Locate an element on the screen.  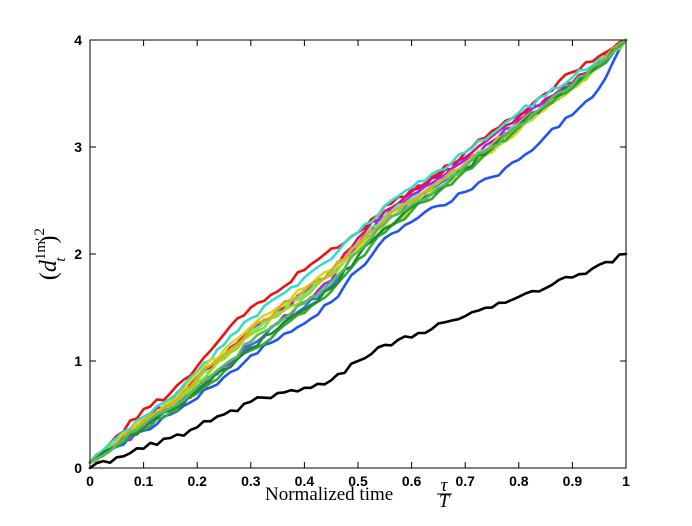
x-tick-label: 0.7 is located at coordinates (465, 481).